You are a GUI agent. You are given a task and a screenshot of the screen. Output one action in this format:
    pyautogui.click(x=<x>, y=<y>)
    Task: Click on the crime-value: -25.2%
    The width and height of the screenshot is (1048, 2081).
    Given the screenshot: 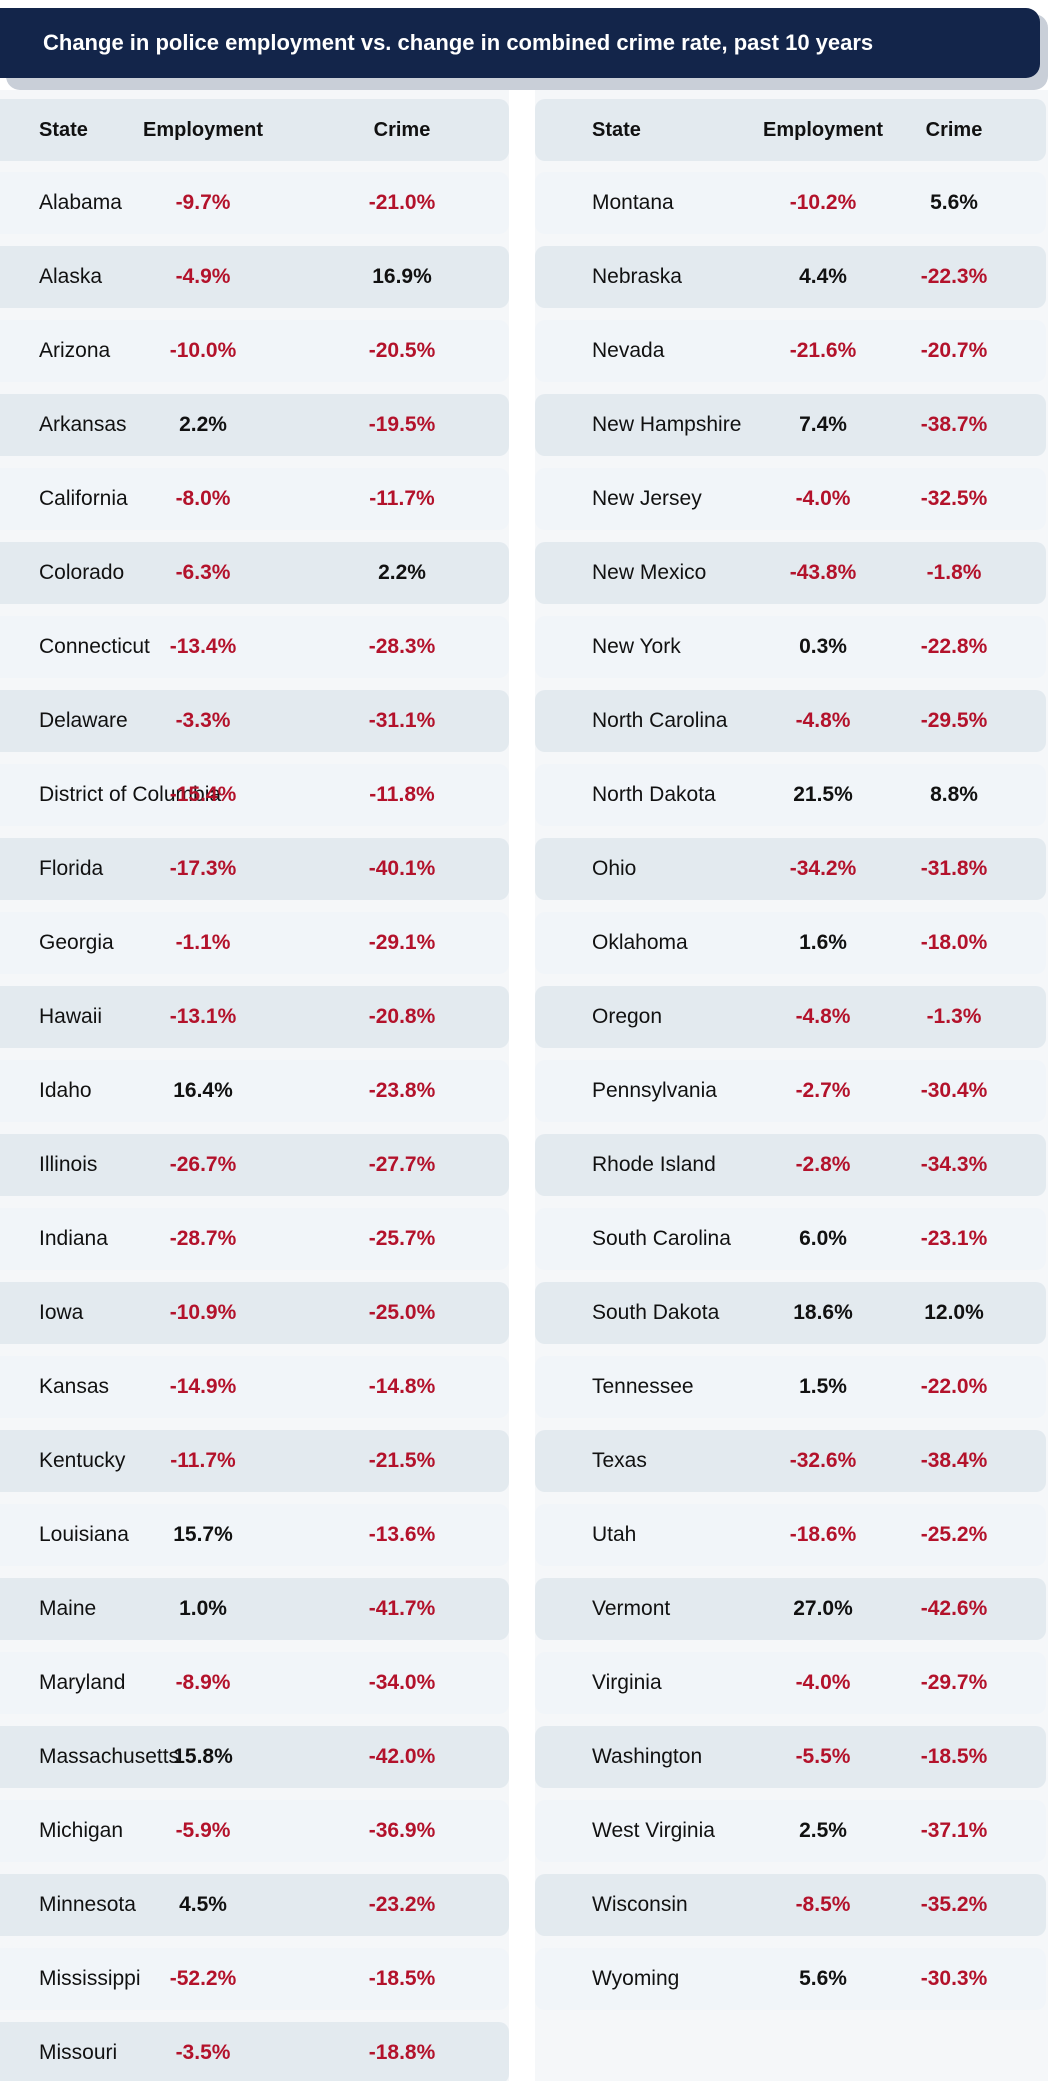 What is the action you would take?
    pyautogui.click(x=954, y=1534)
    